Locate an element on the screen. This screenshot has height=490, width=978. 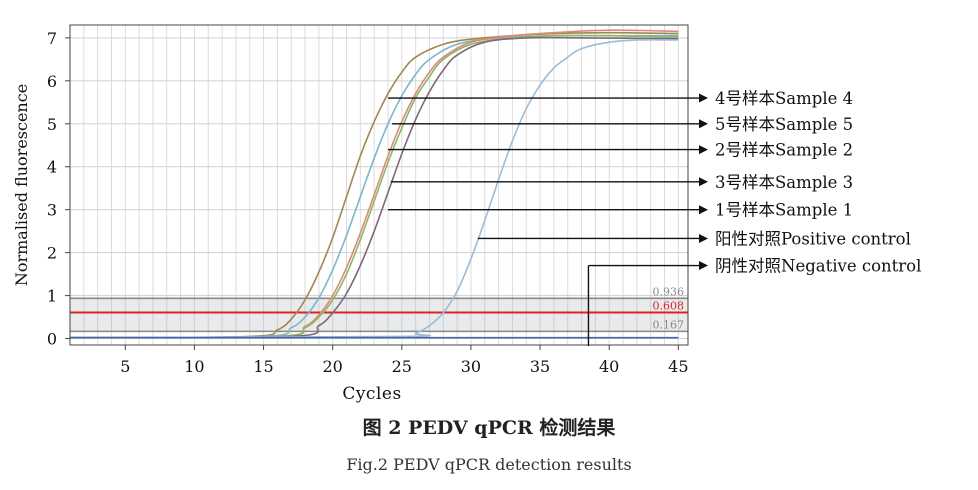
y-tick-label: 3 is located at coordinates (52, 210).